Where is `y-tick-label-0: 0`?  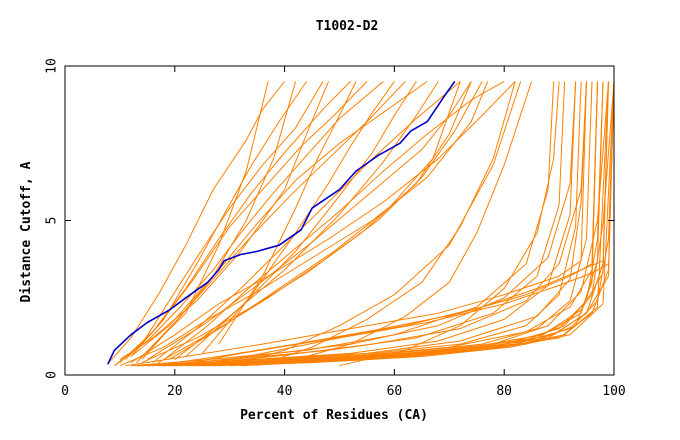 y-tick-label-0: 0 is located at coordinates (52, 375).